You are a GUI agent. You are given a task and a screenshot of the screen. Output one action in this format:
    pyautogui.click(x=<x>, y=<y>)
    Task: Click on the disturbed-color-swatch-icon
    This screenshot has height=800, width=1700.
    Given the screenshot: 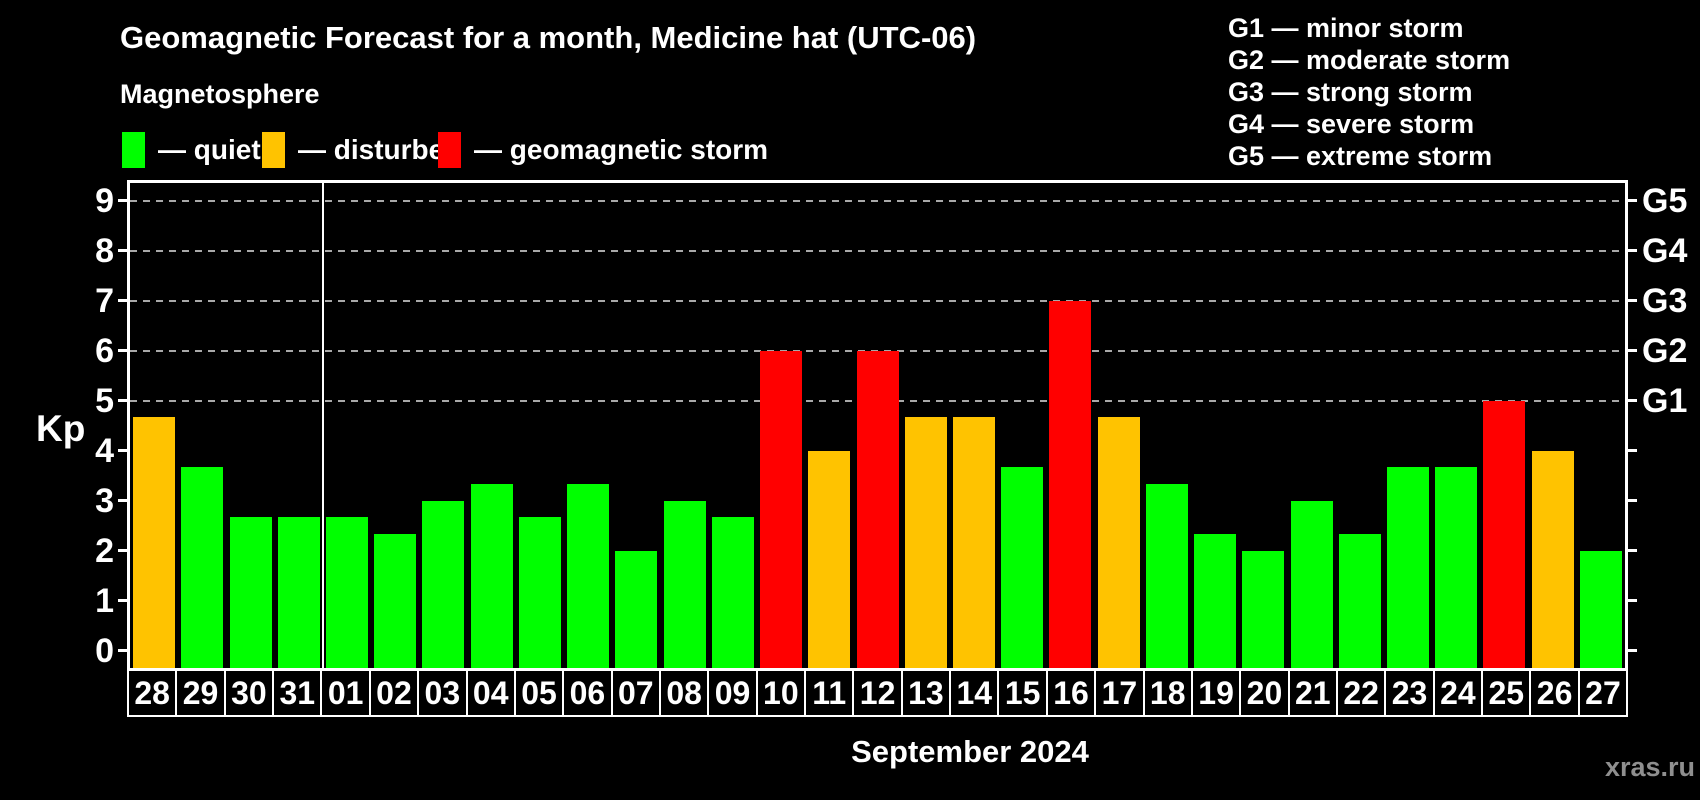 What is the action you would take?
    pyautogui.click(x=273, y=150)
    